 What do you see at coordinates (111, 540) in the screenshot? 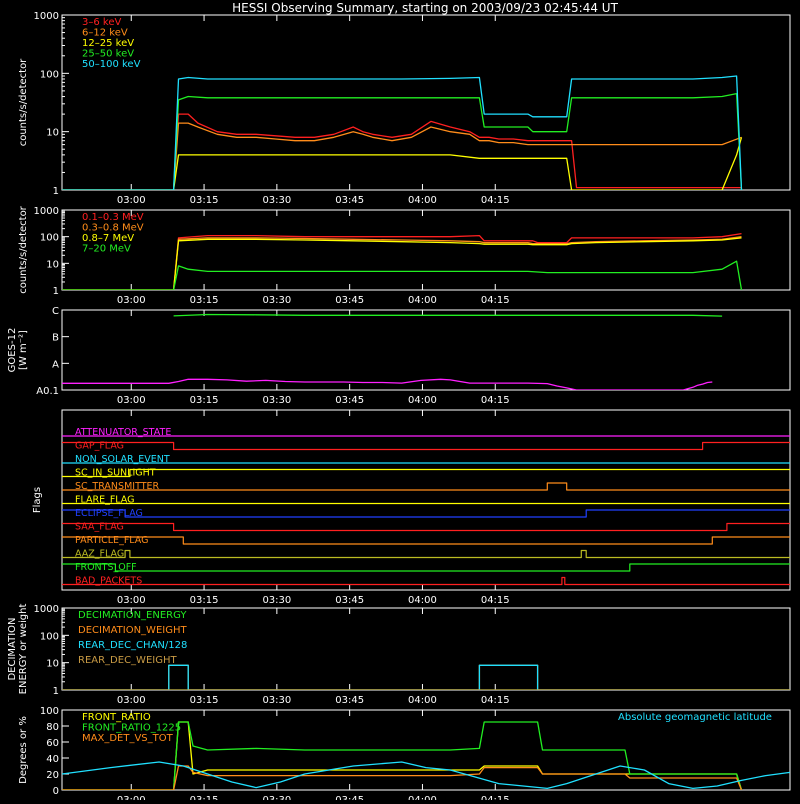
I see `flag-label: PARTICLE_FLAG` at bounding box center [111, 540].